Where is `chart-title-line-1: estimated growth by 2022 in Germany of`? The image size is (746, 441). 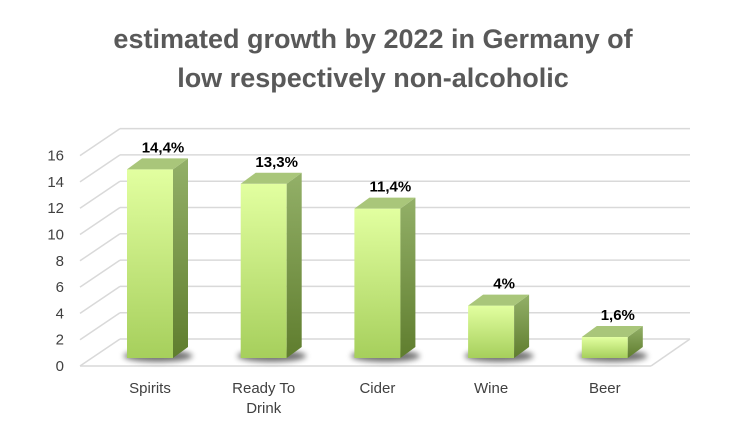 chart-title-line-1: estimated growth by 2022 in Germany of is located at coordinates (373, 39).